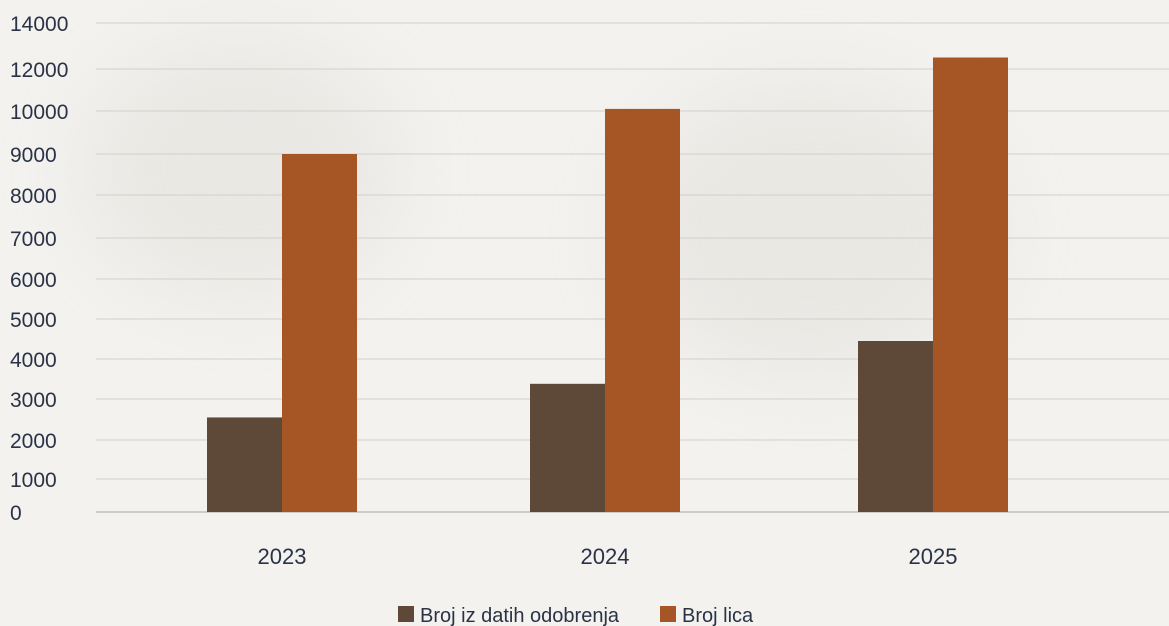  Describe the element at coordinates (244, 464) in the screenshot. I see `bar-broj-iz-datih-odobrenja-2023` at that location.